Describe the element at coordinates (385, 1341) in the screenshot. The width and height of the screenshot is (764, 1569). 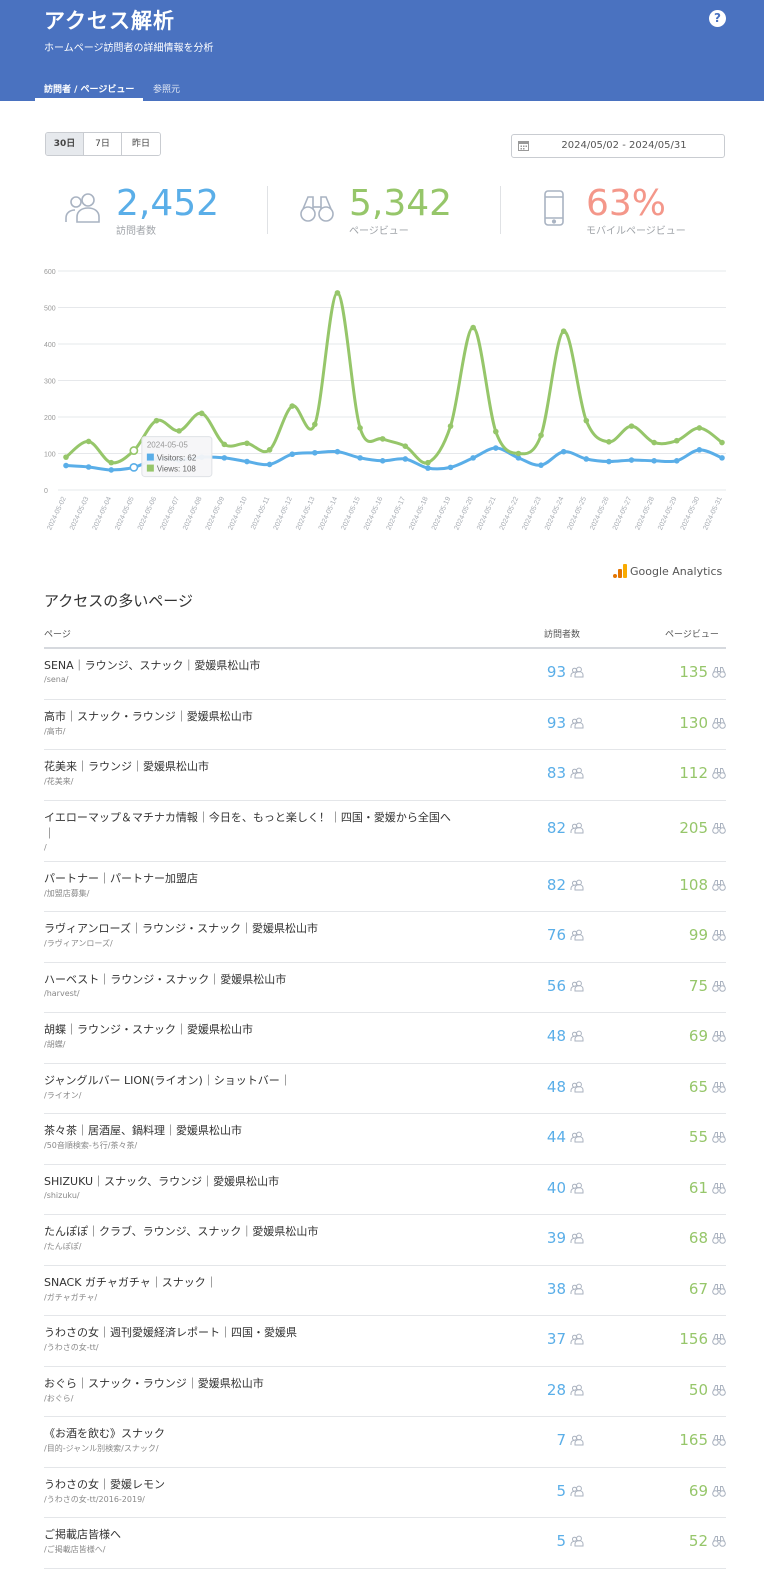
I see `table-row: うわさの女｜週刊愛媛経済レポート｜四国・愛媛県/うわさの女-tt/37 156` at that location.